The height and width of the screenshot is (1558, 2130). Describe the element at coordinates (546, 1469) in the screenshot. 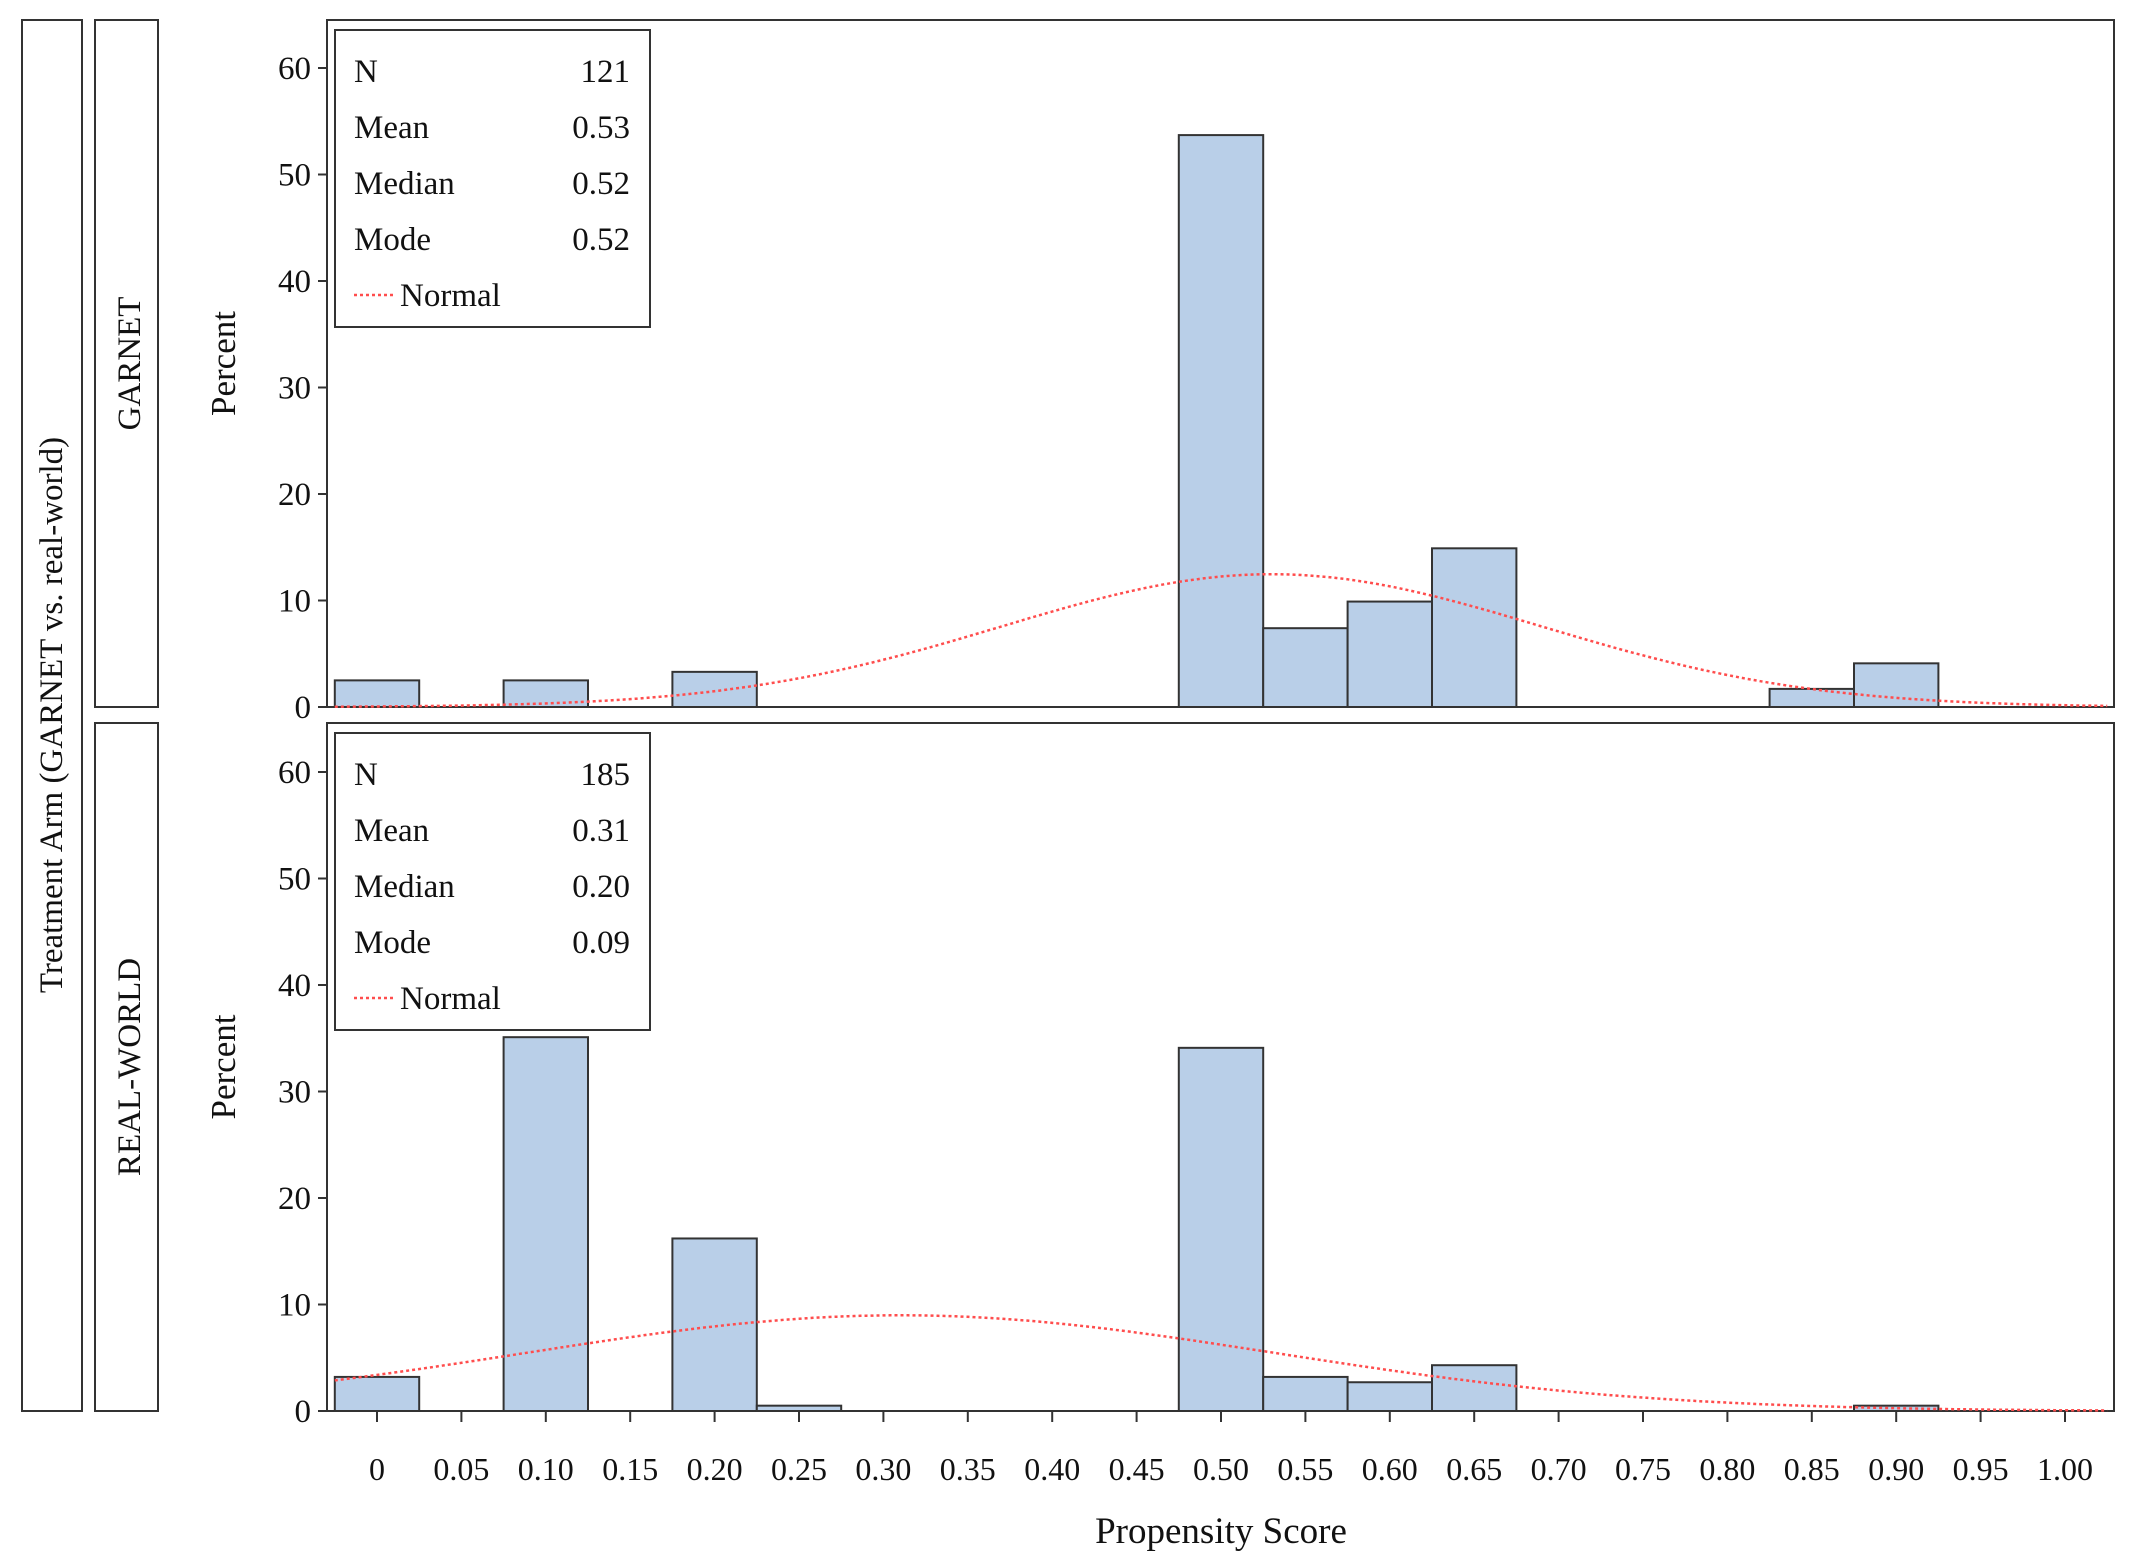

I see `x-tick-label: 0.10` at that location.